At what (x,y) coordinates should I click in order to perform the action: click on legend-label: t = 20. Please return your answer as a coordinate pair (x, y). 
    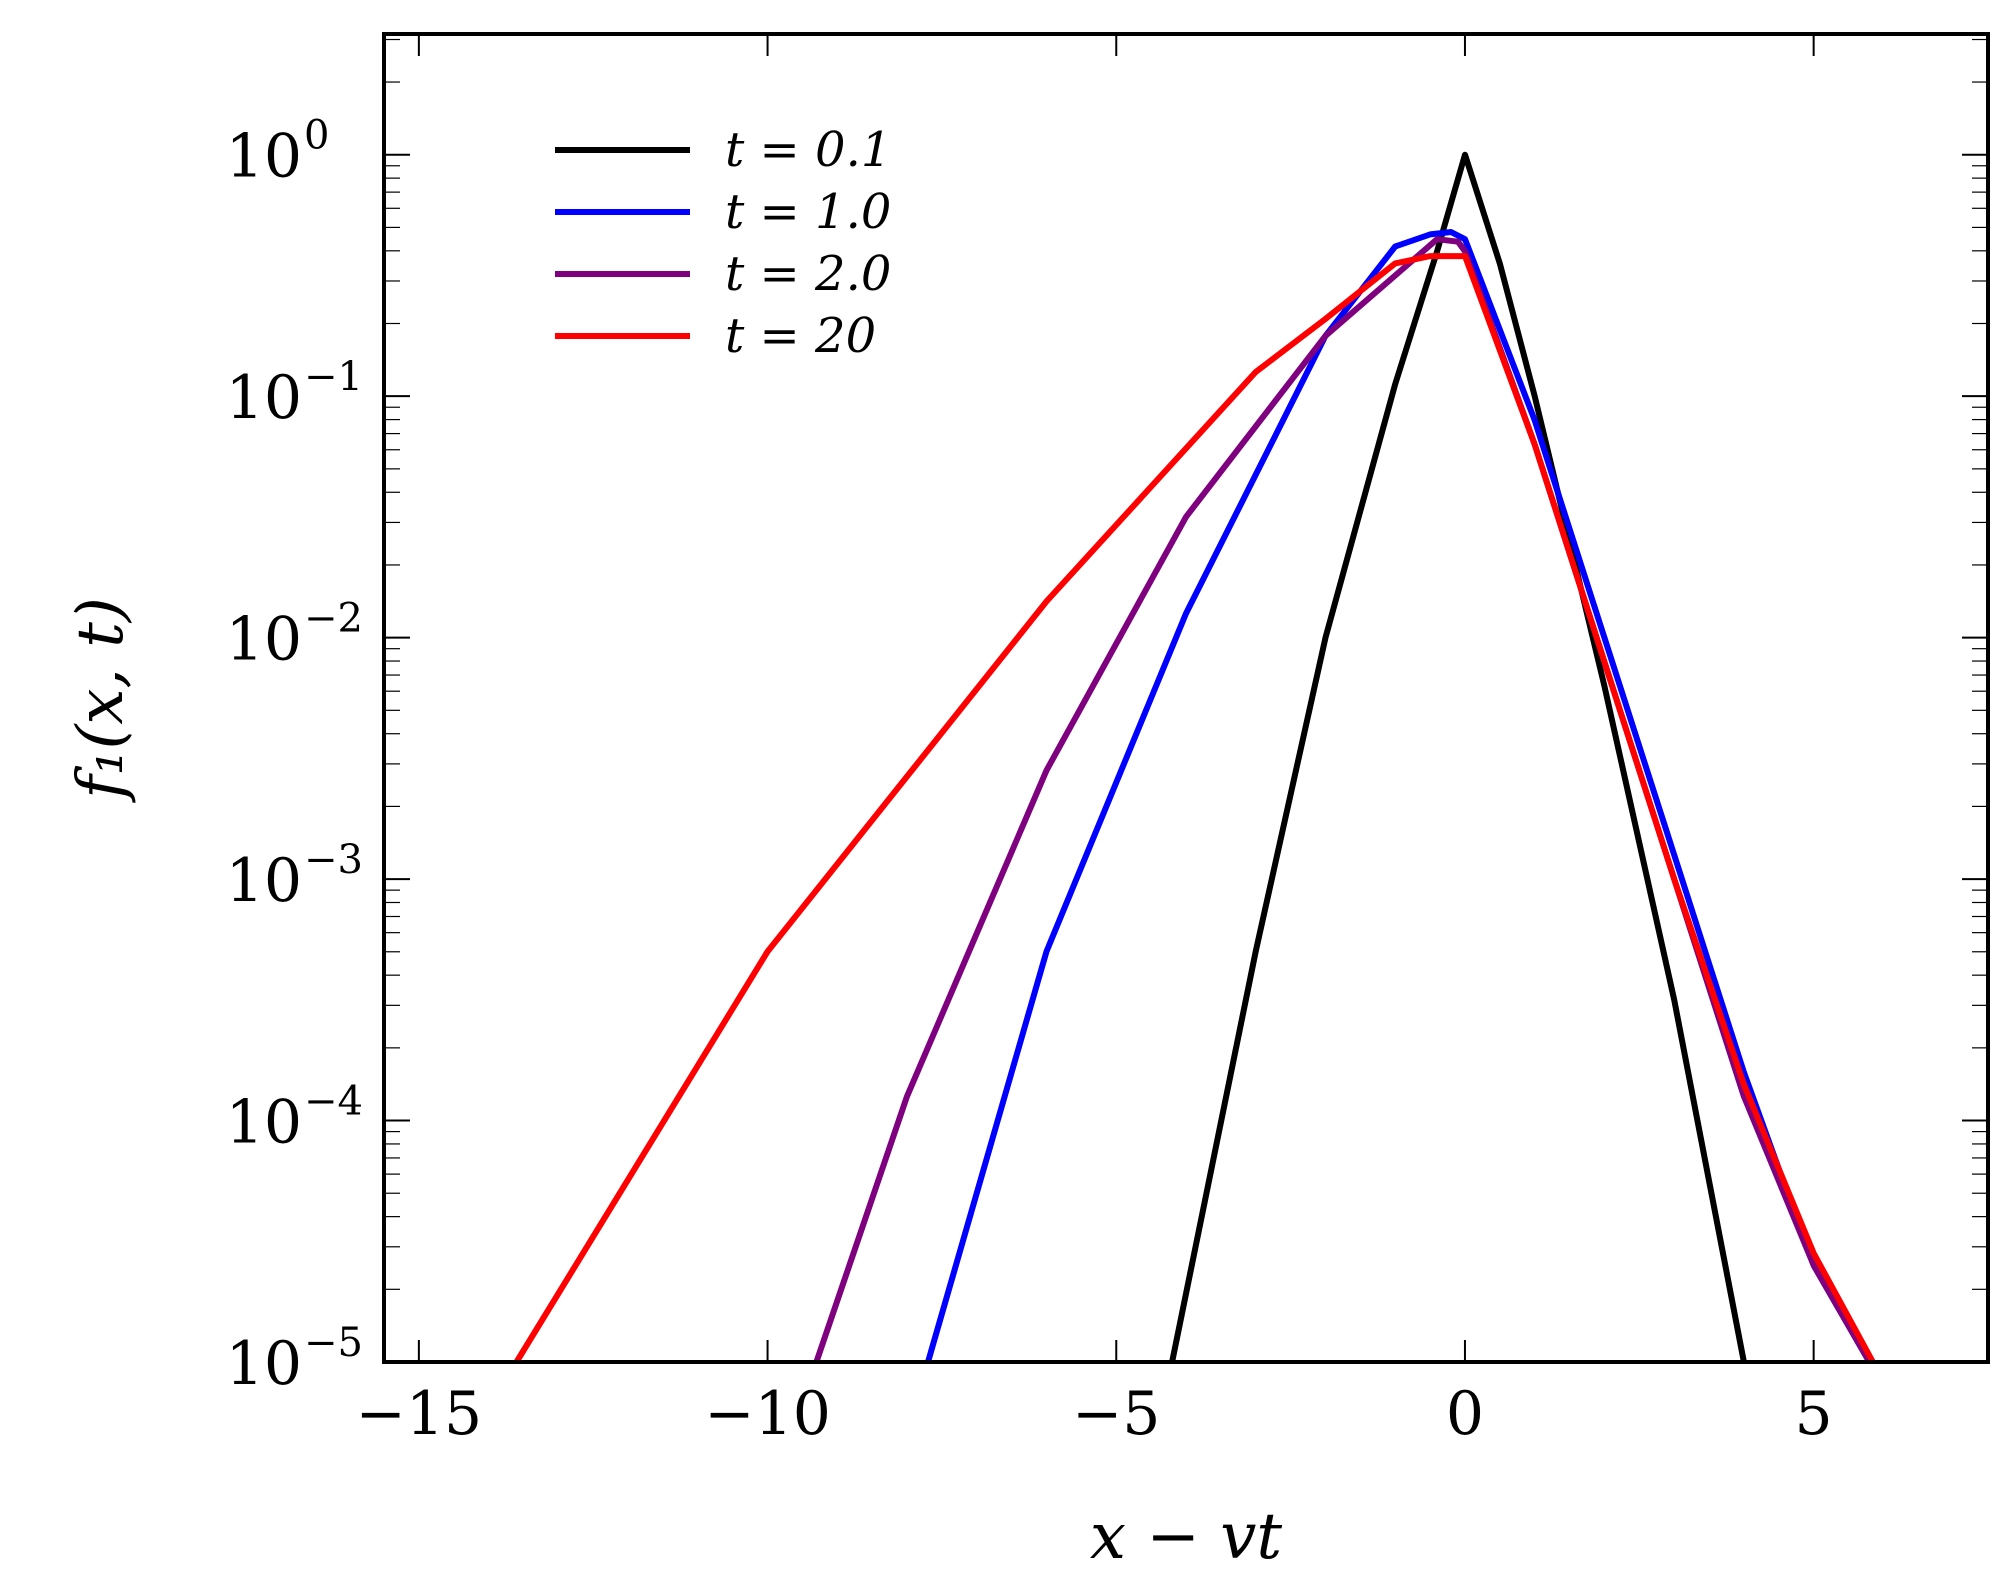
    Looking at the image, I should click on (800, 336).